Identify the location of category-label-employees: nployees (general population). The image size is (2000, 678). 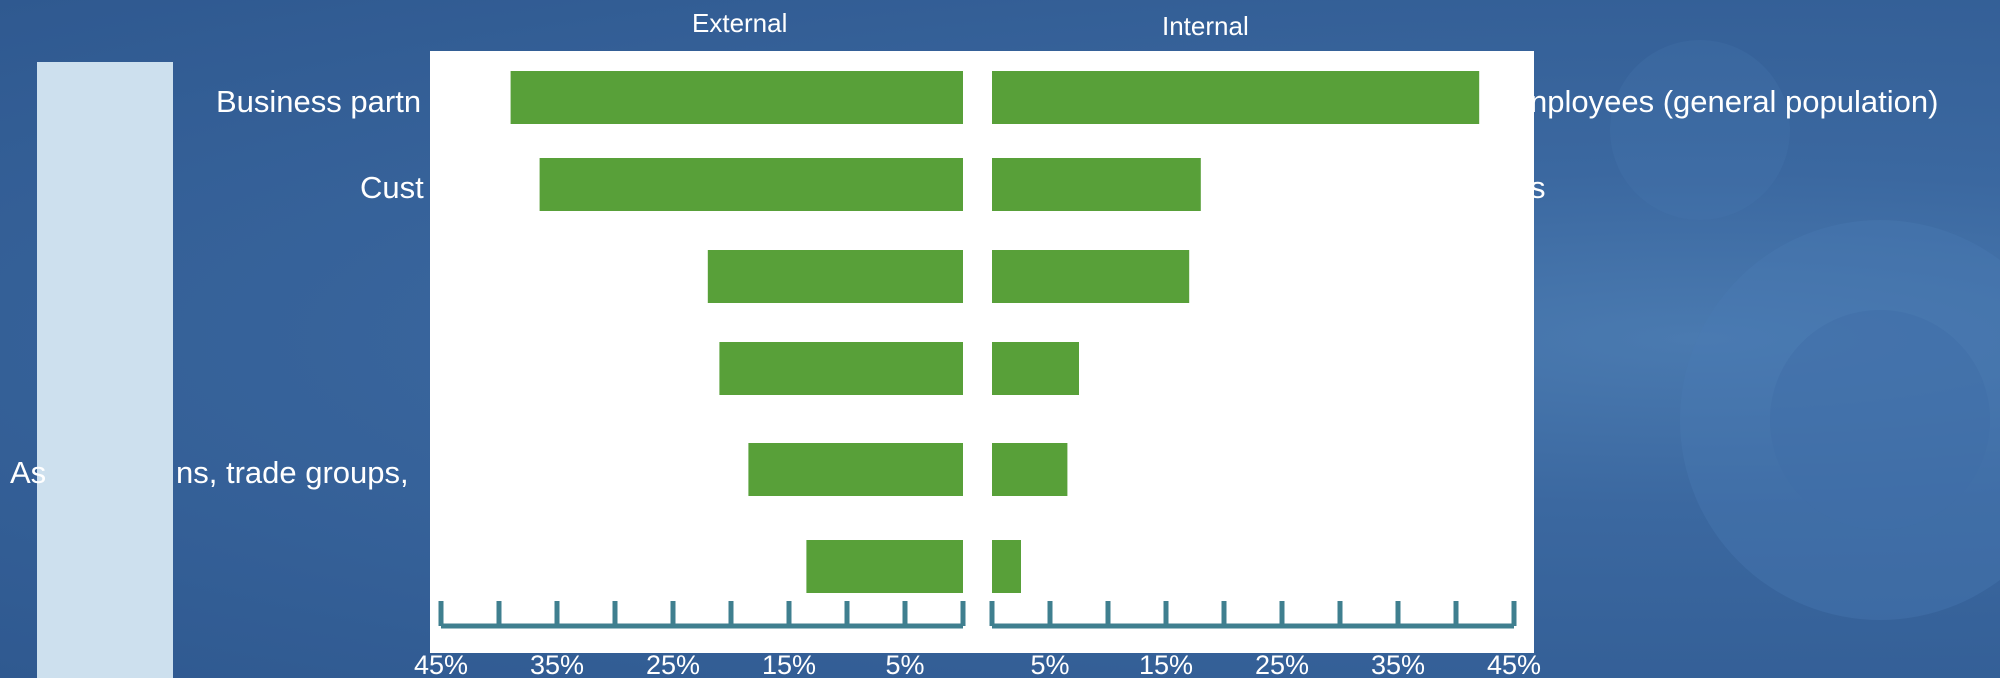
(1734, 101).